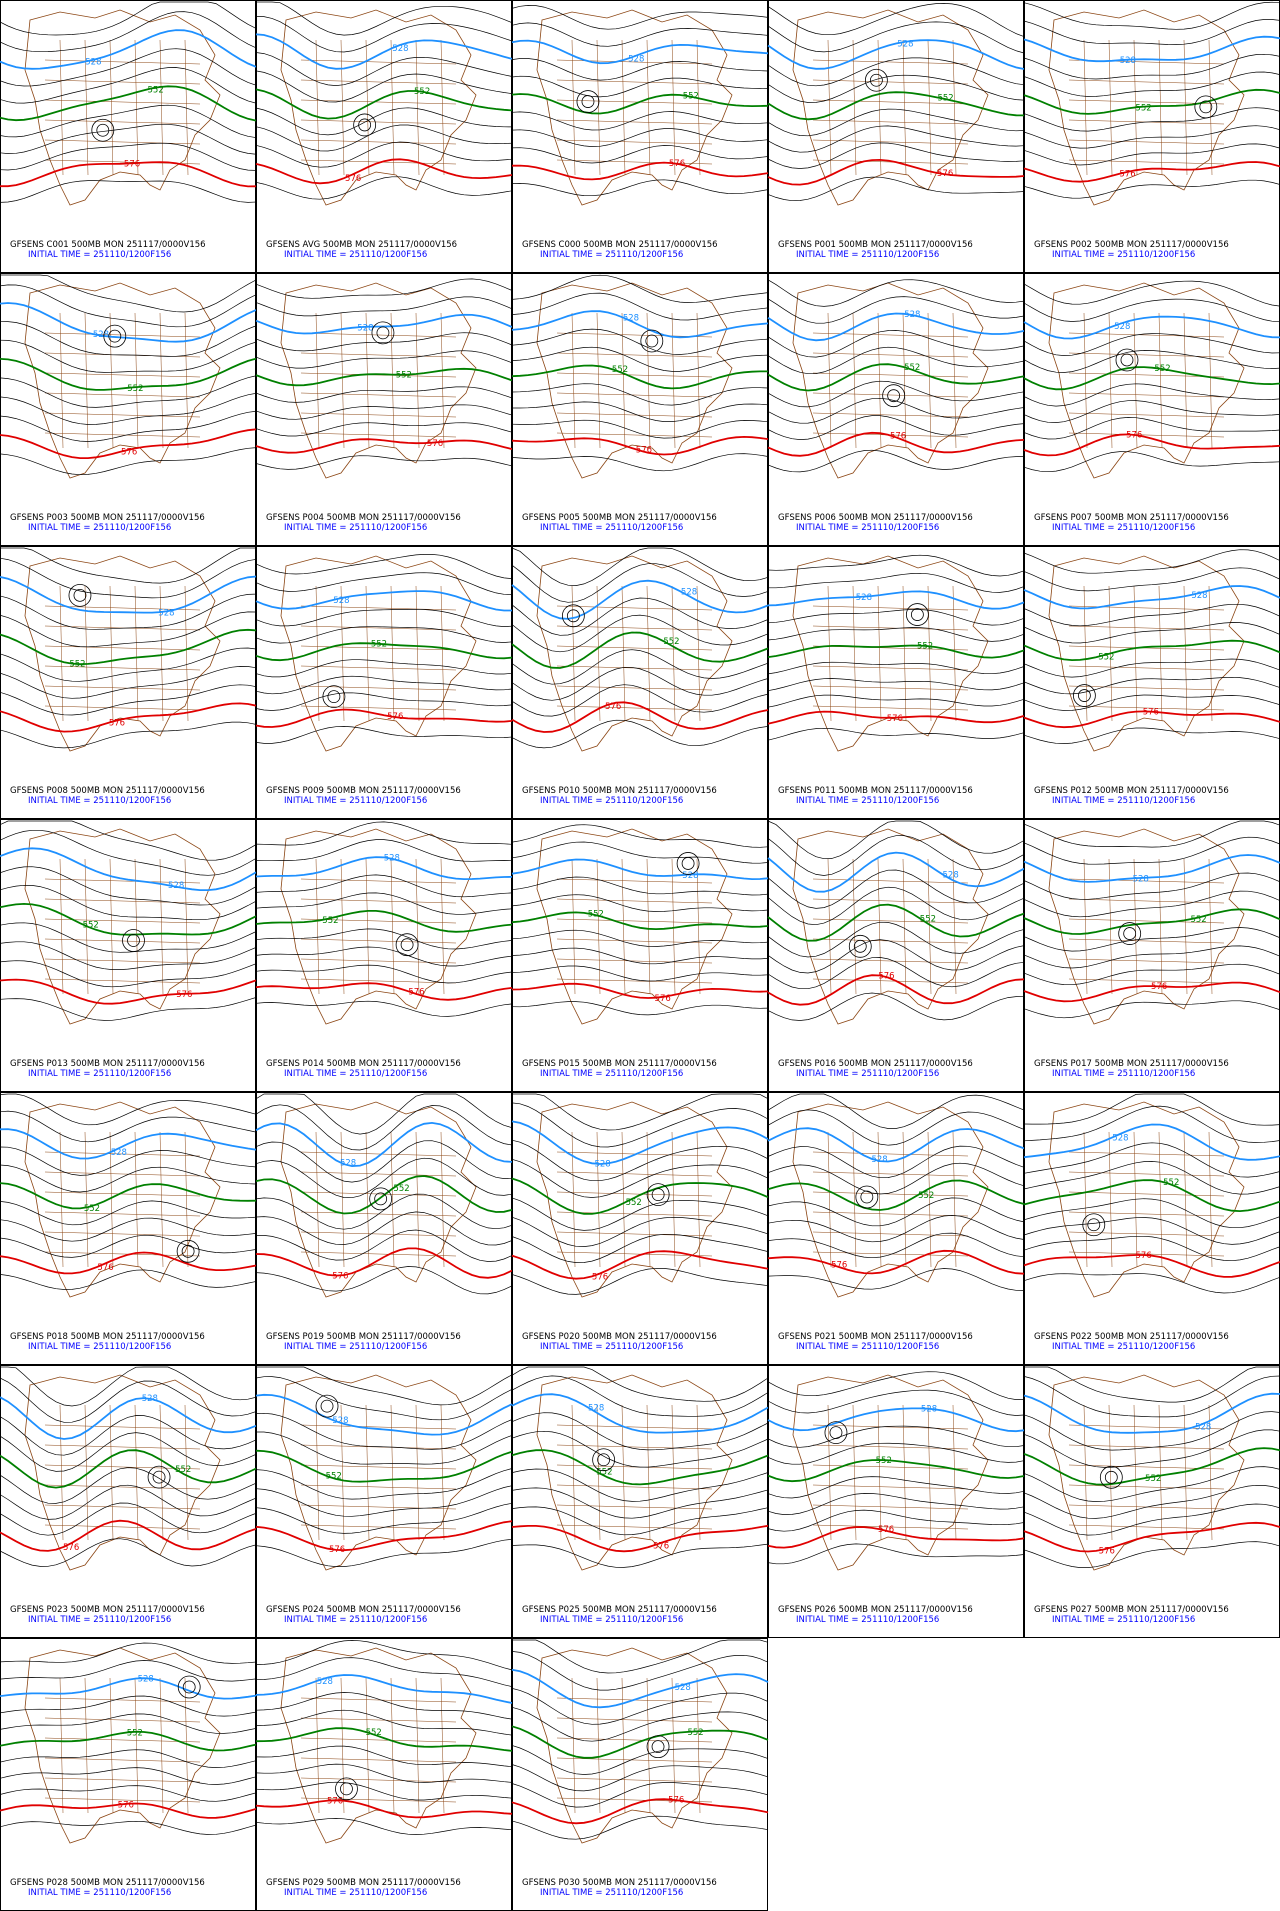 Image resolution: width=1280 pixels, height=1911 pixels. I want to click on contour-label: 528, so click(119, 1153).